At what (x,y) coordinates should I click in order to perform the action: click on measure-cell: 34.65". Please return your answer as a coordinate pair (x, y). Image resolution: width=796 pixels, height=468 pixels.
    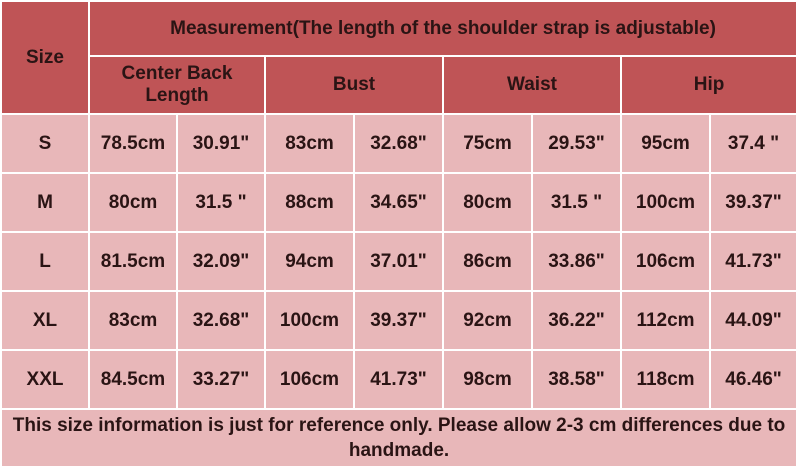
    Looking at the image, I should click on (398, 202).